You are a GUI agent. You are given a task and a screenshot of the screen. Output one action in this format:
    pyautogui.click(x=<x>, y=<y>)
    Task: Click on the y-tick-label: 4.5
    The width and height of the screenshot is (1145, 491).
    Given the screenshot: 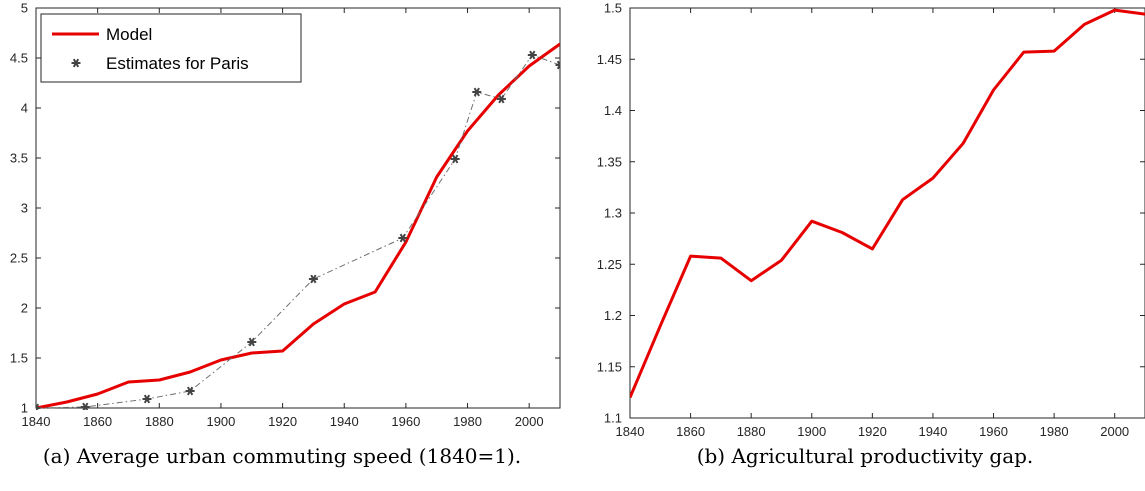 What is the action you would take?
    pyautogui.click(x=19, y=58)
    